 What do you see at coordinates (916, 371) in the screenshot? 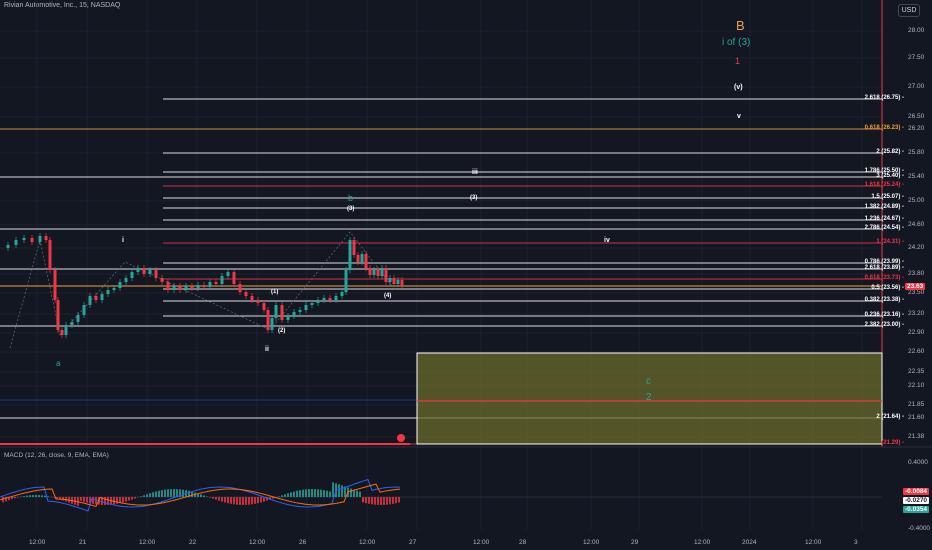
I see `price-tick-15: 22.35` at bounding box center [916, 371].